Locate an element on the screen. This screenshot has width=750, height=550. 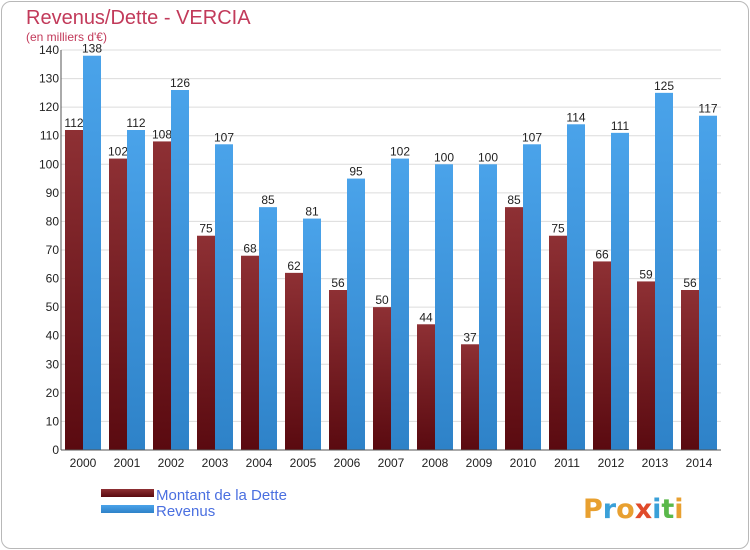
data-label-revenus: 81 is located at coordinates (312, 212).